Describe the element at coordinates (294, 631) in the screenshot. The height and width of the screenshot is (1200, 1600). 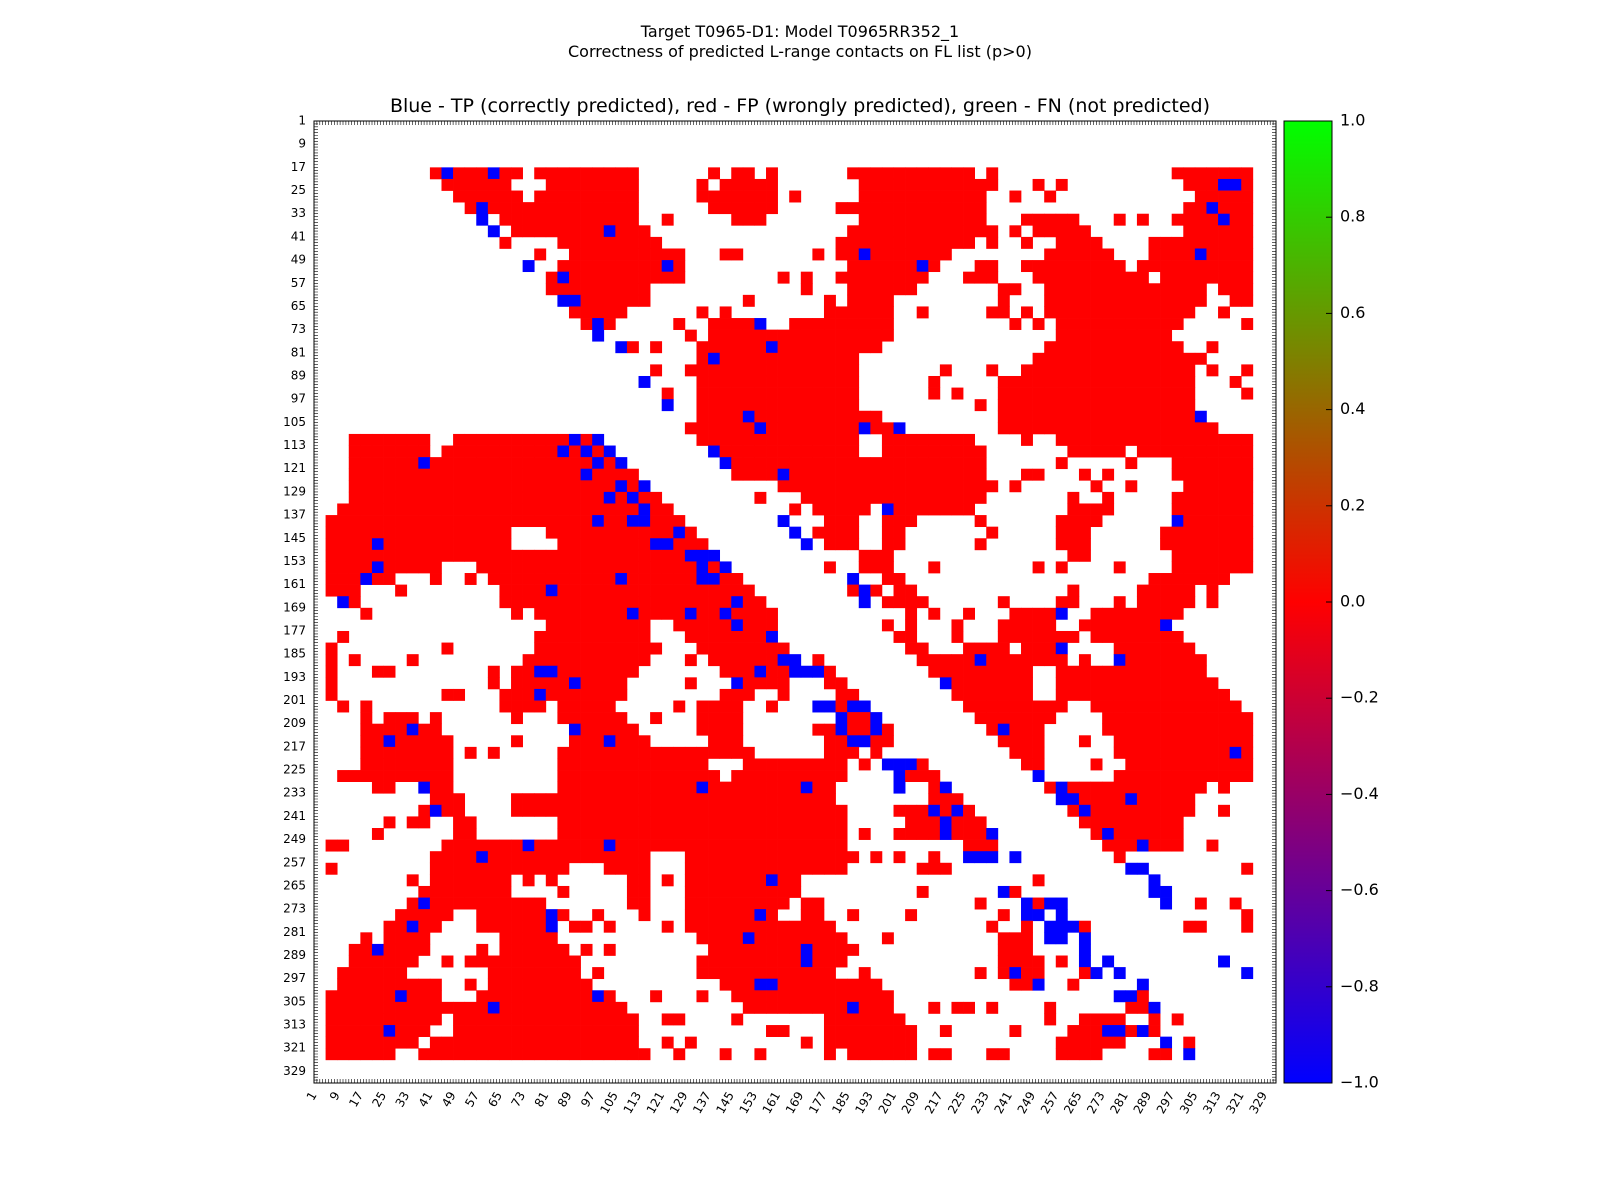
I see `y-tick-label: 177` at that location.